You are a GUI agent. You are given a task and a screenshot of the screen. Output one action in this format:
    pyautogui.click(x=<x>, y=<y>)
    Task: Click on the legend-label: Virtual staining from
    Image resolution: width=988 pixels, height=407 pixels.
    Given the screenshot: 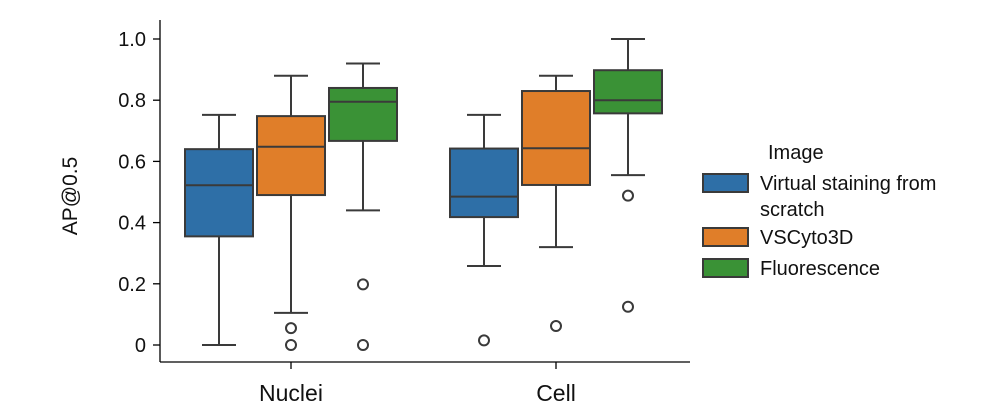 What is the action you would take?
    pyautogui.click(x=848, y=184)
    